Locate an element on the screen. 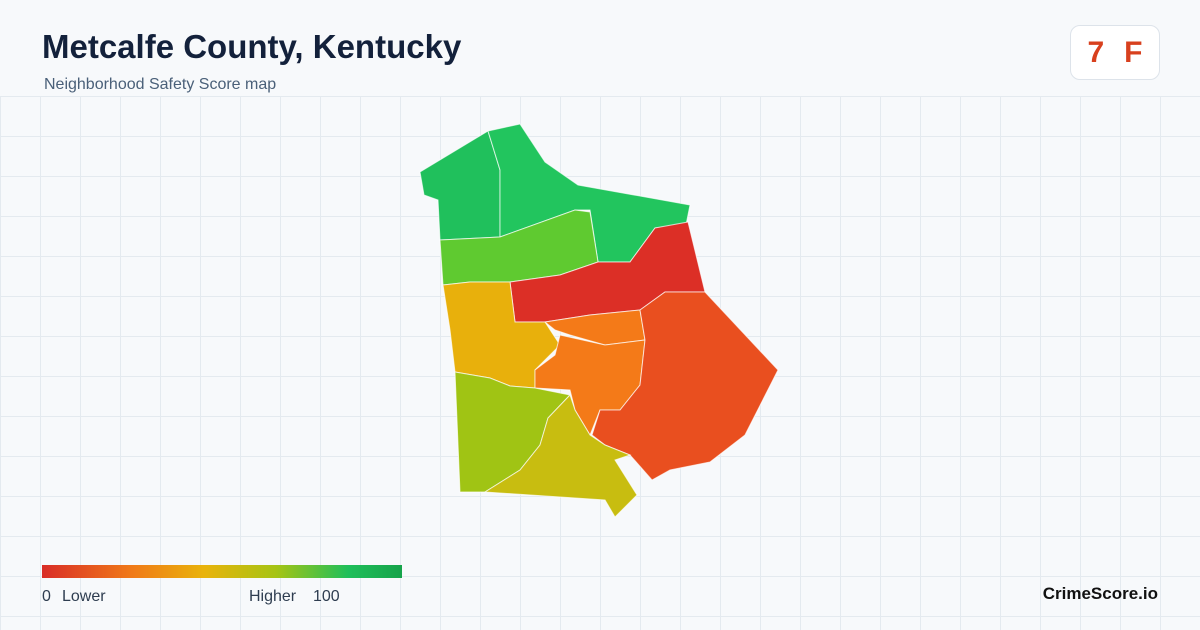 The height and width of the screenshot is (630, 1200). title: Metcalfe County, Kentucky is located at coordinates (252, 46).